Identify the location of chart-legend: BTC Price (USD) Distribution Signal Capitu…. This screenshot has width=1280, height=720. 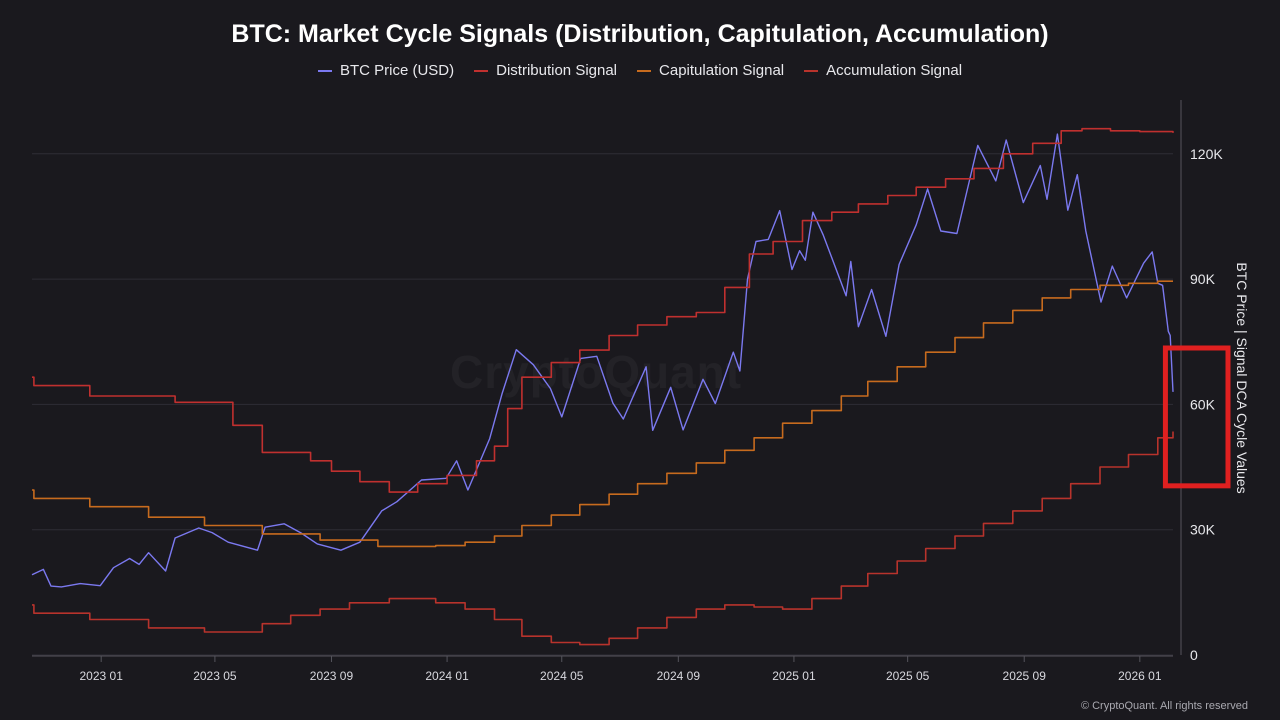
(640, 70).